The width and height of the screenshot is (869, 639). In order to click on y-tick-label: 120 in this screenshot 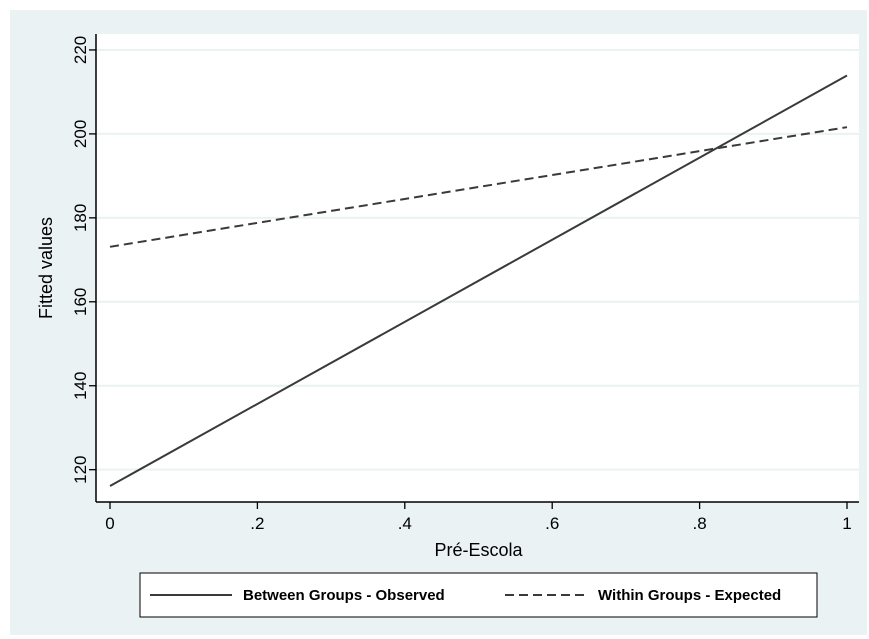, I will do `click(80, 469)`.